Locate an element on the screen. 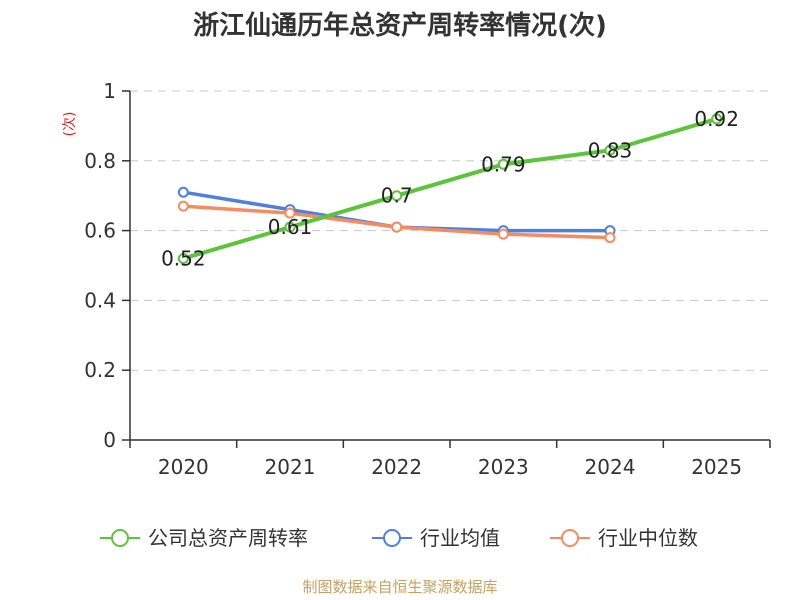 The width and height of the screenshot is (800, 600). data-label: 0.7 is located at coordinates (397, 196).